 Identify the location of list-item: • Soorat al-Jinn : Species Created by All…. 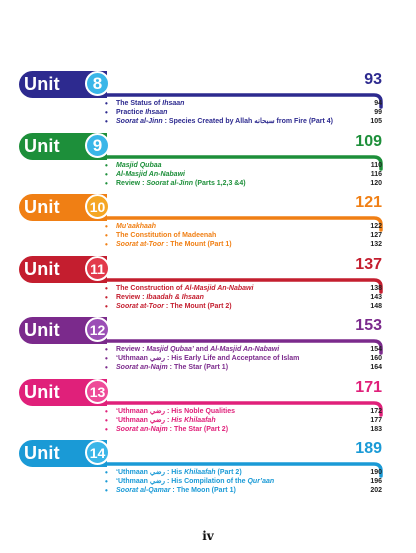
(243, 121).